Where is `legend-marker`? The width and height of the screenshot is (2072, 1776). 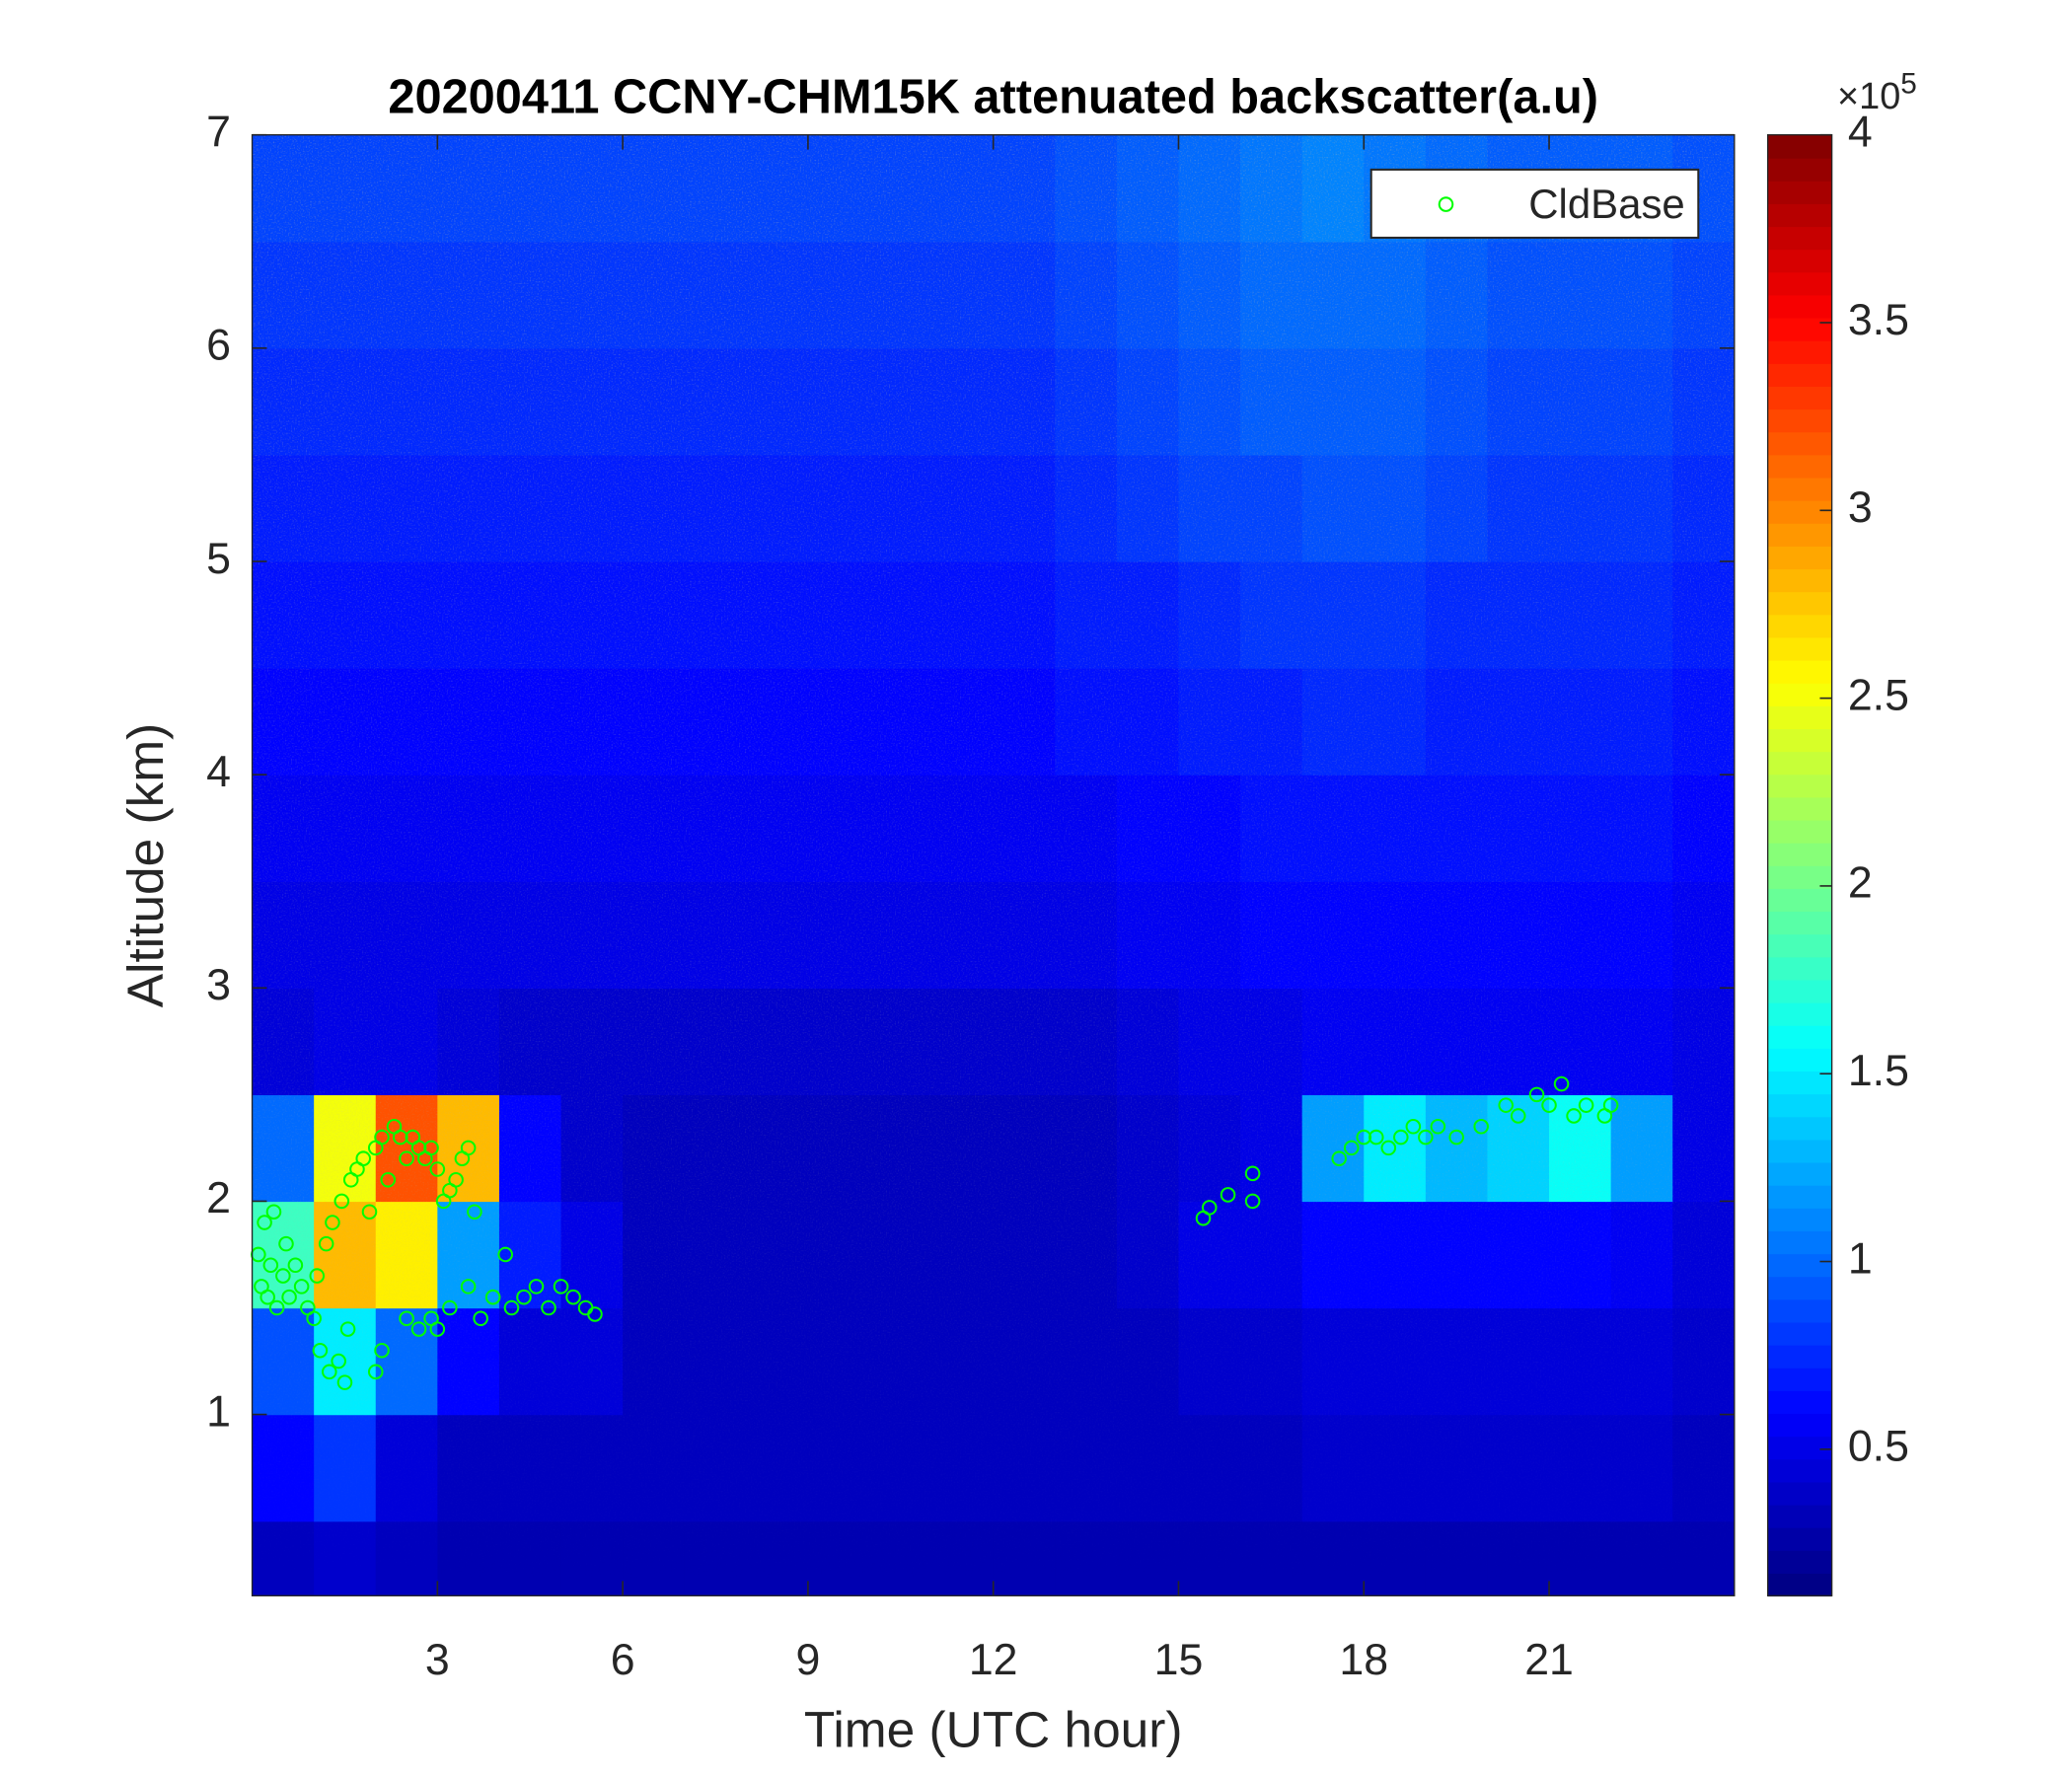 legend-marker is located at coordinates (1446, 204).